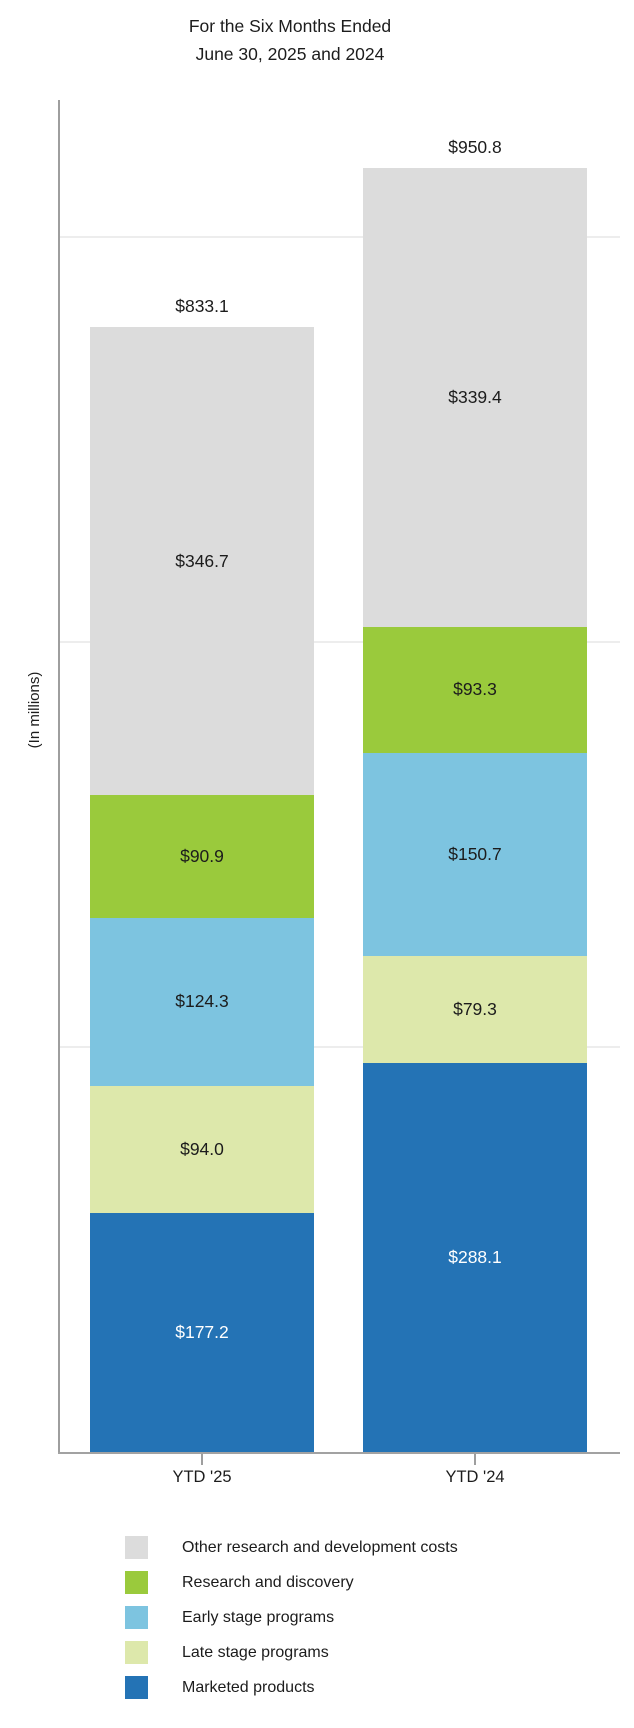 The image size is (634, 1728). I want to click on x-axis-line, so click(339, 1453).